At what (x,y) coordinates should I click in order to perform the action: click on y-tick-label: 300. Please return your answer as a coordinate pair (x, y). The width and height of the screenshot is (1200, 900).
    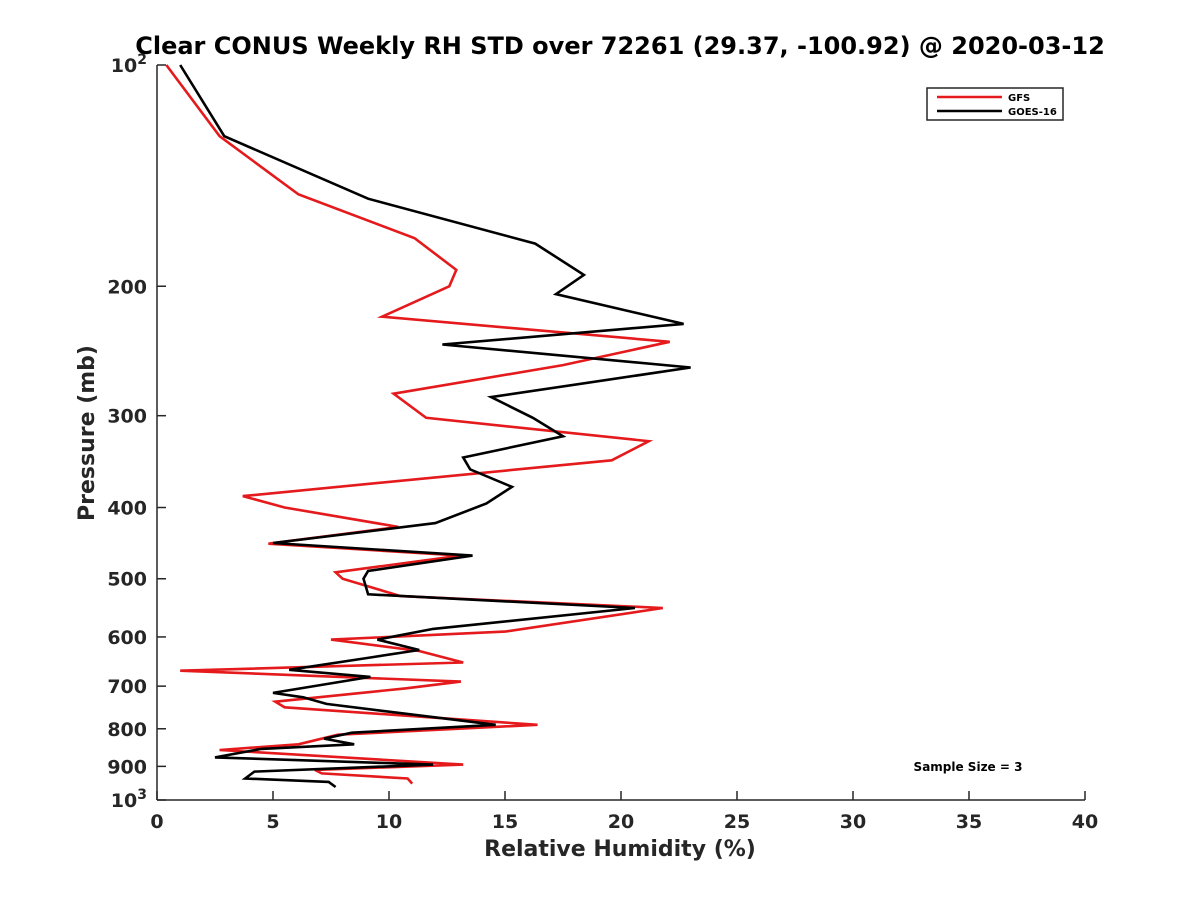
    Looking at the image, I should click on (127, 417).